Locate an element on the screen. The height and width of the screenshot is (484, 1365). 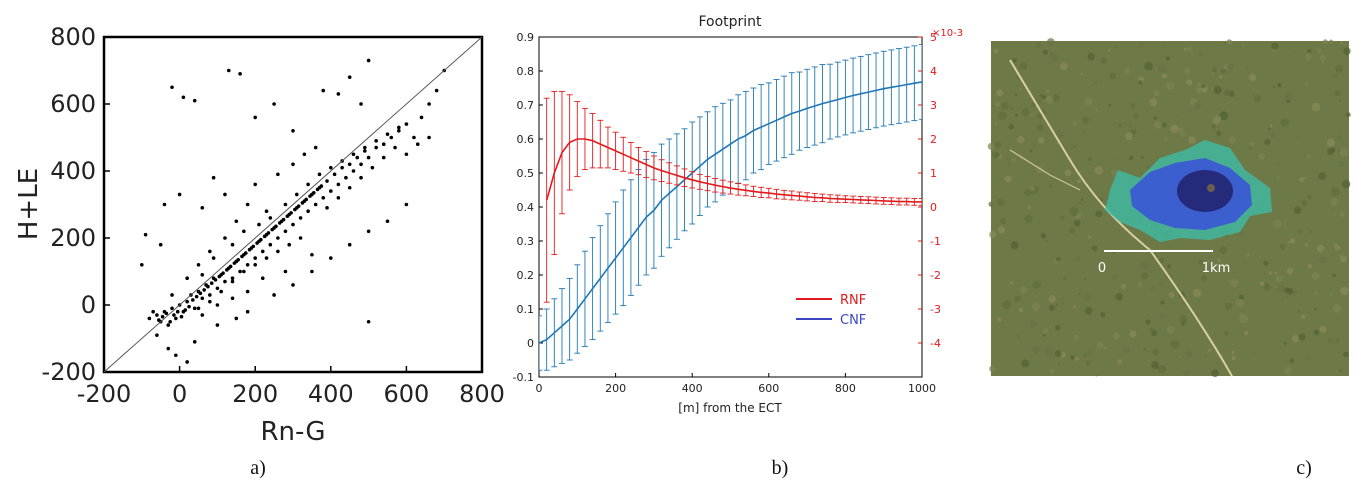
scale-bar-end-label: 1km is located at coordinates (1216, 268).